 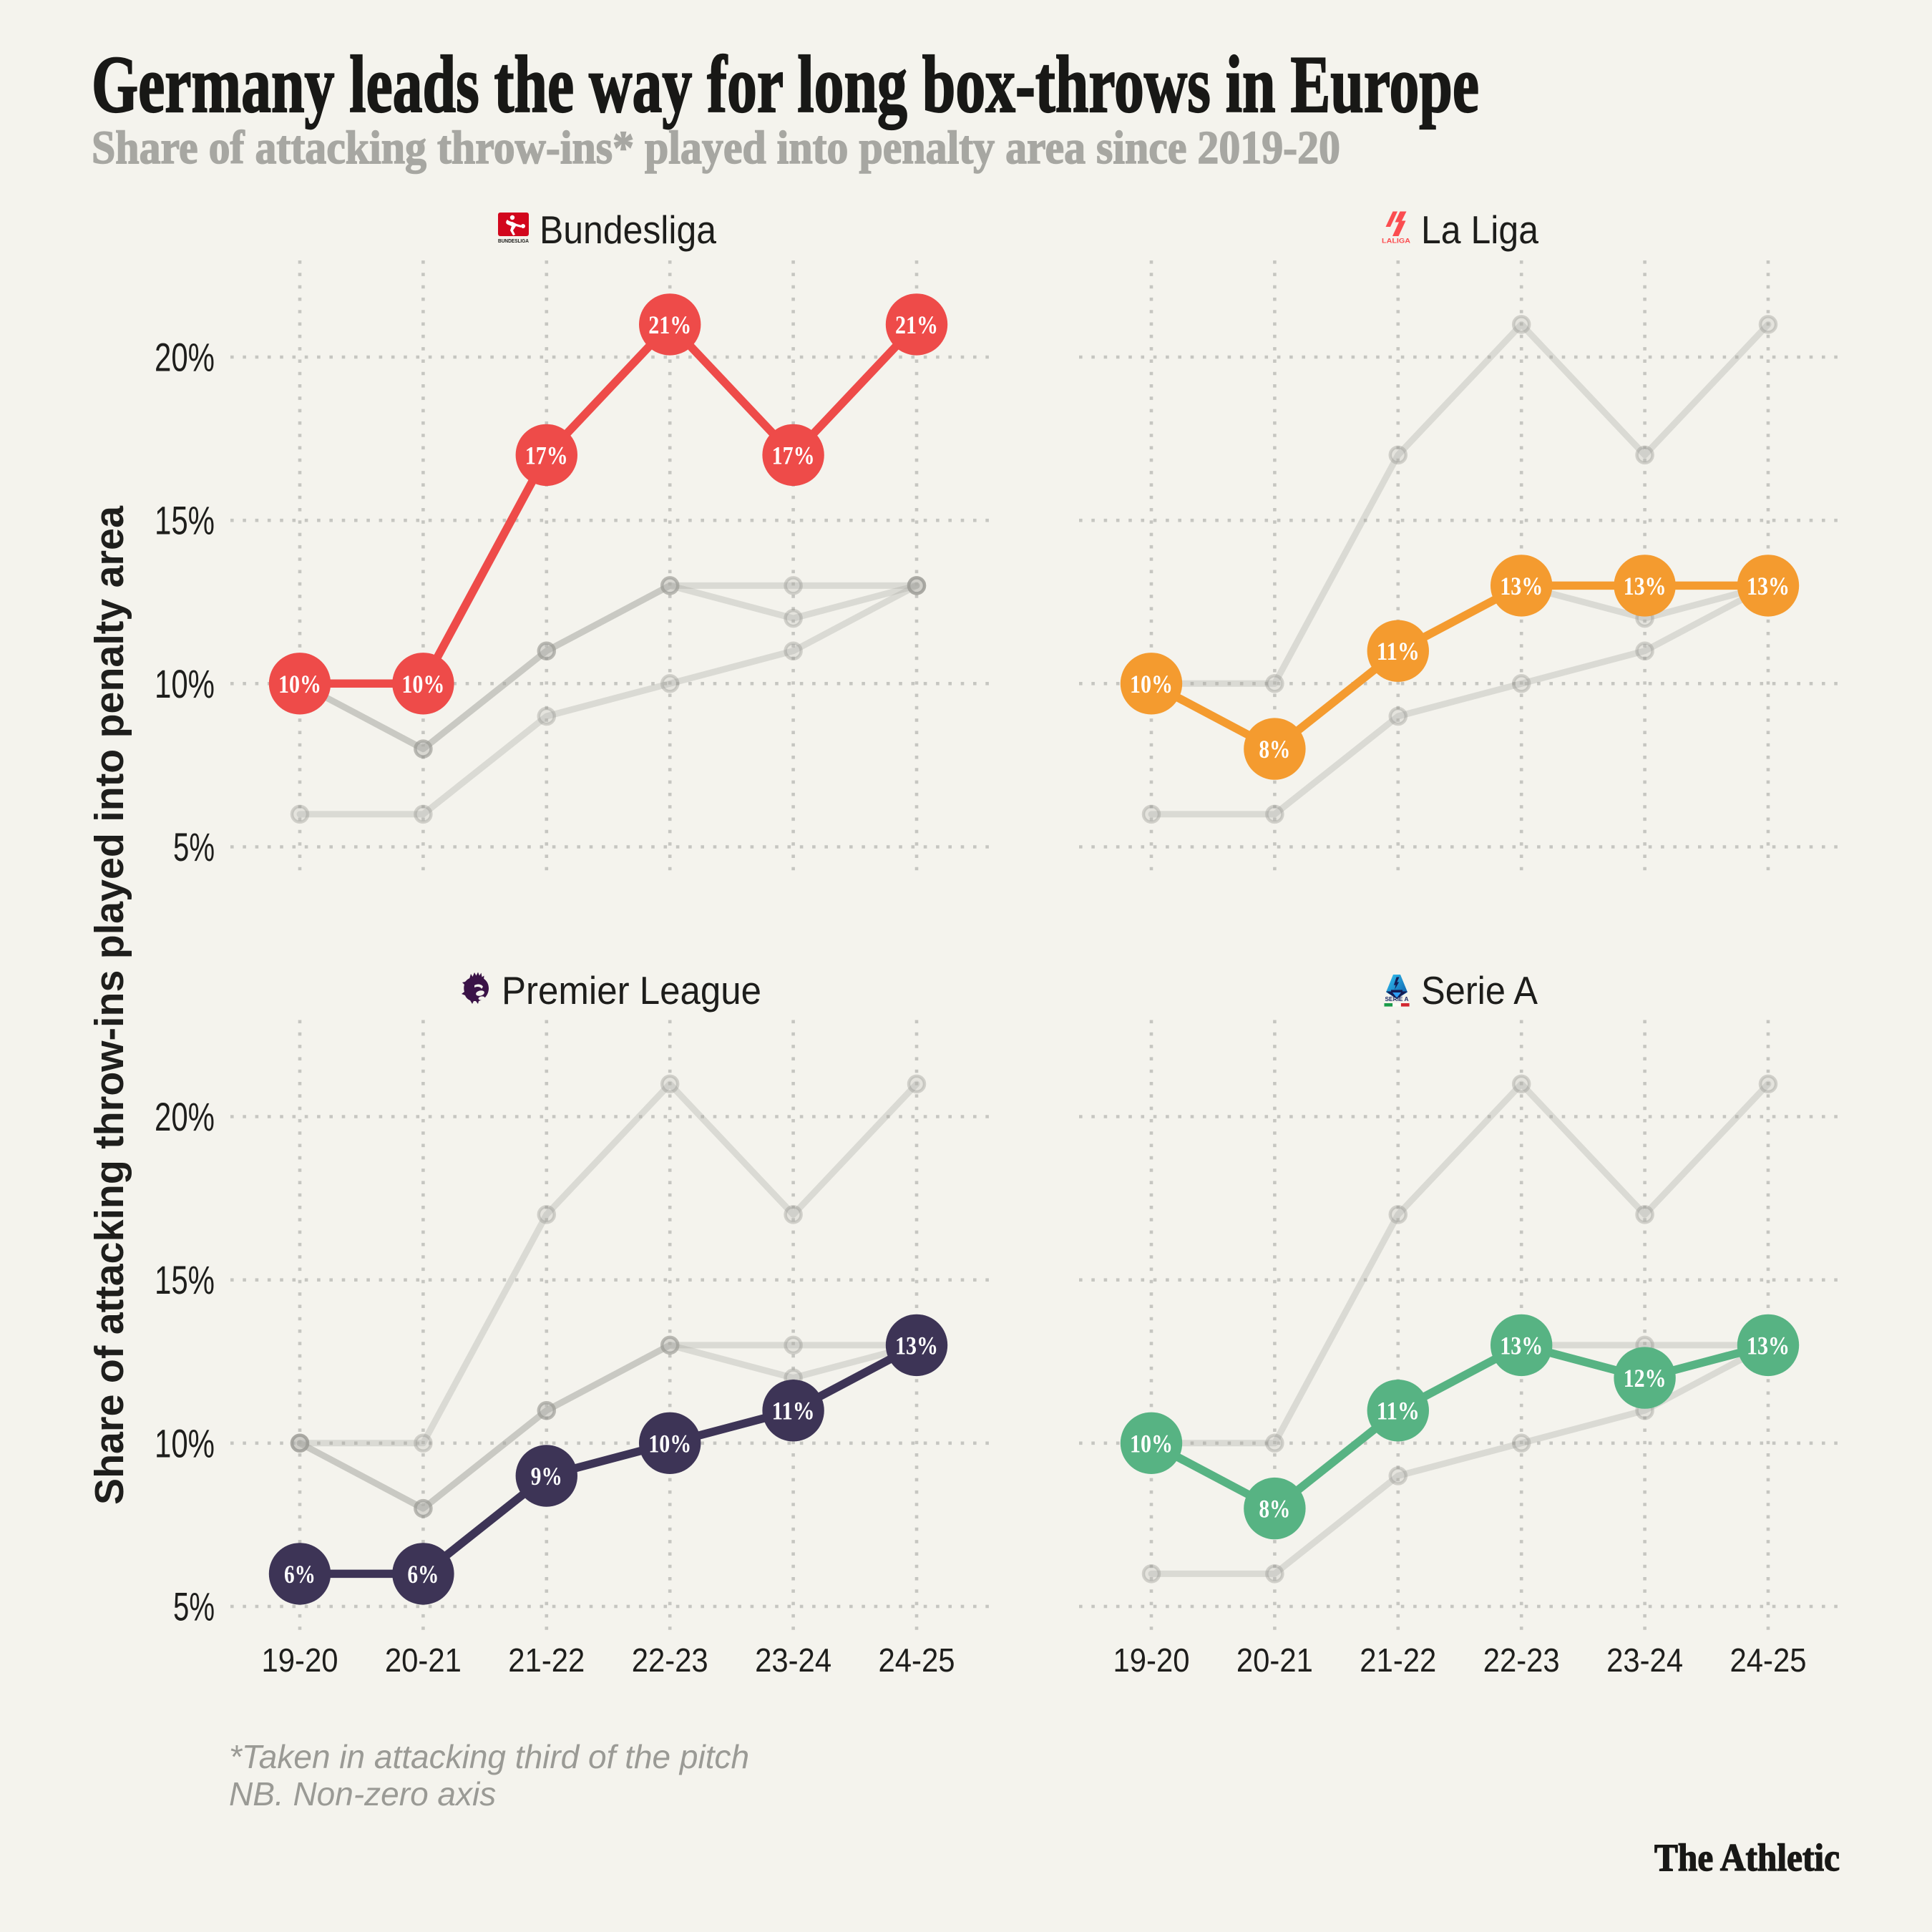 What do you see at coordinates (1479, 230) in the screenshot?
I see `svg-text: La Liga` at bounding box center [1479, 230].